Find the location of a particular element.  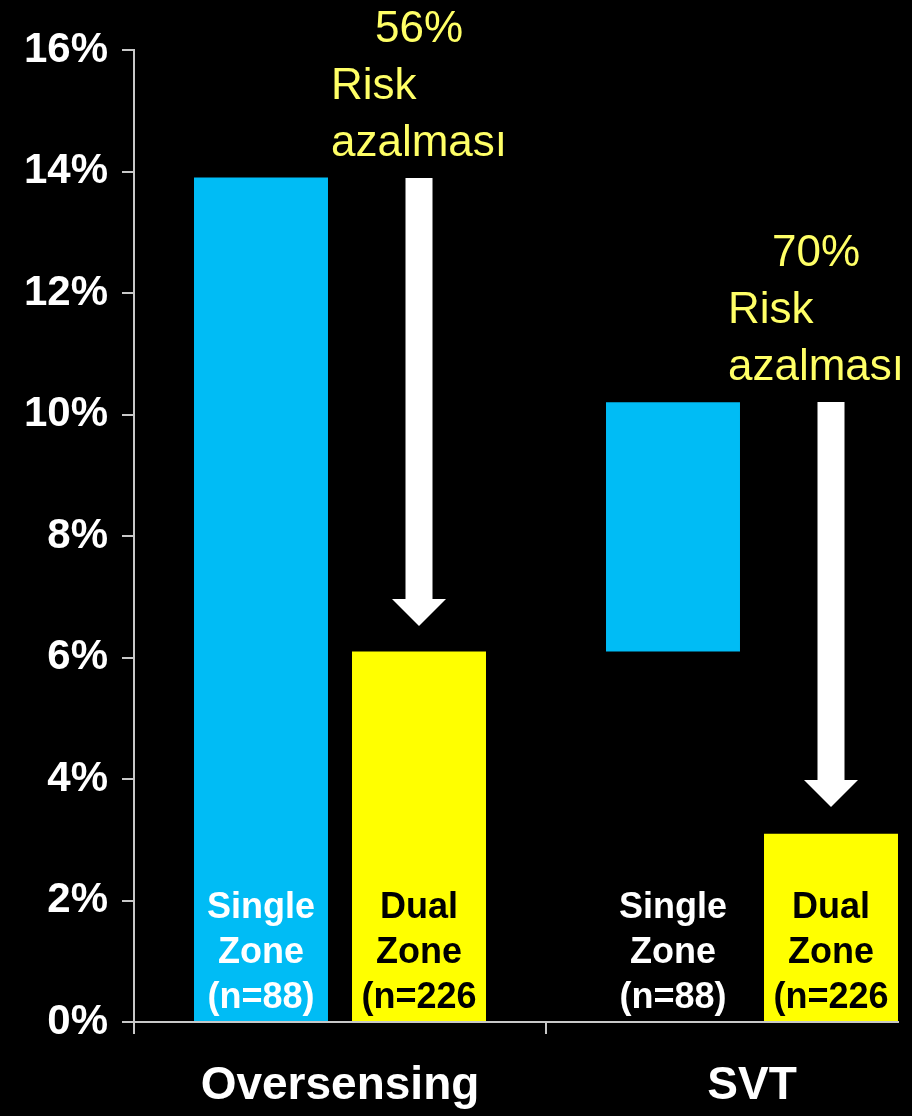

y-tick-label: 0% is located at coordinates (77, 1019).